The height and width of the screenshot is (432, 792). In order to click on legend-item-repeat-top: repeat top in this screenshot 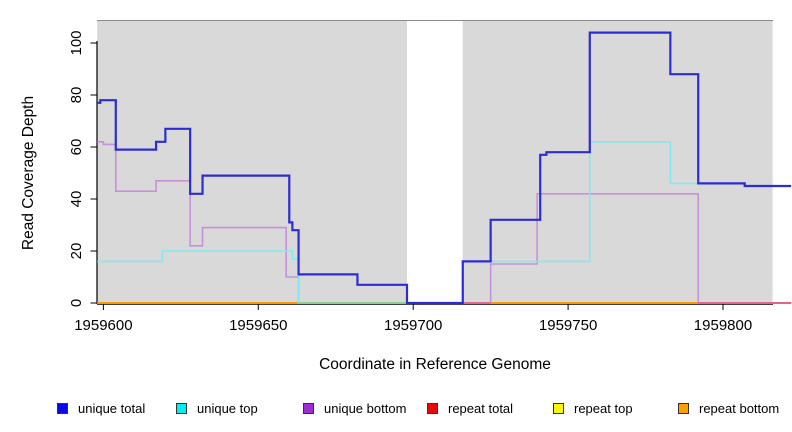, I will do `click(593, 408)`.